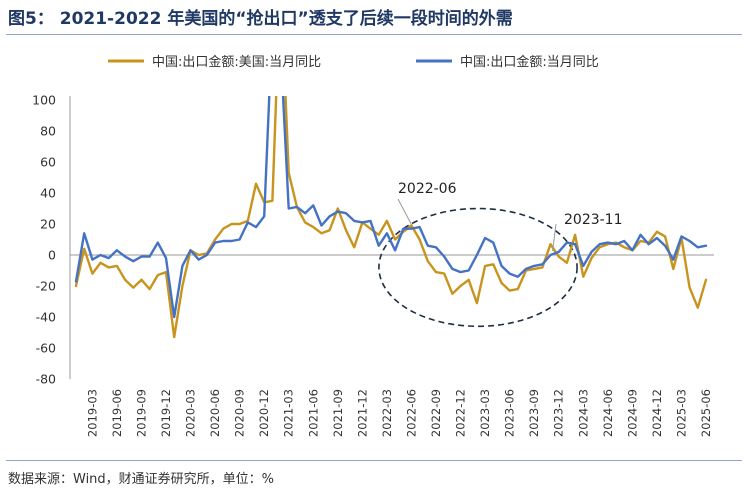  I want to click on x-tick-label: 2021-09, so click(338, 413).